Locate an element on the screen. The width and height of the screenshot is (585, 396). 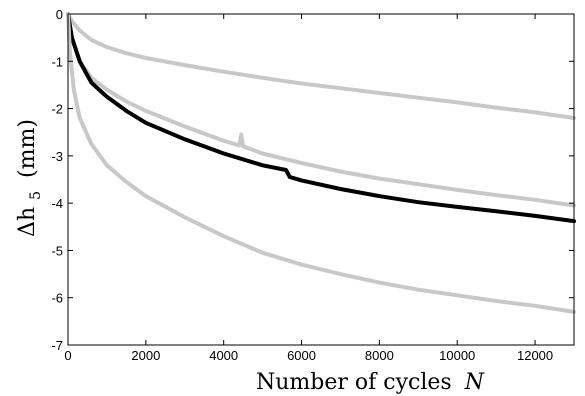
x-tick-label: 8000 is located at coordinates (379, 355).